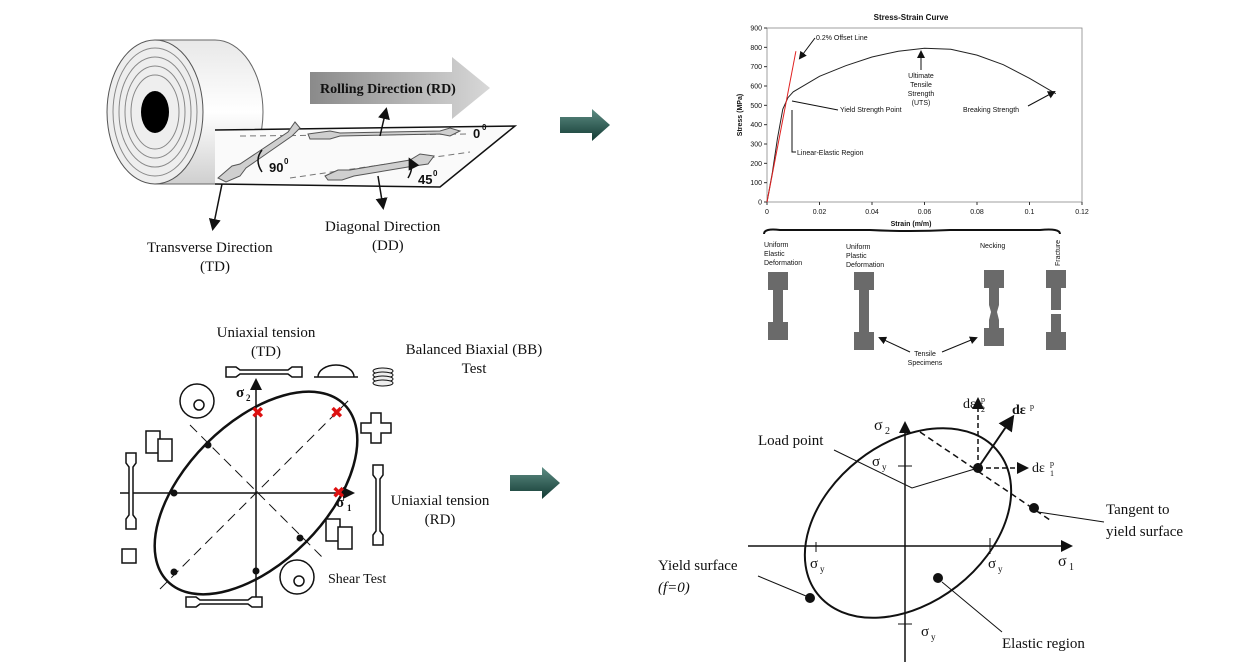  What do you see at coordinates (756, 29) in the screenshot?
I see `y-tick-label: 900` at bounding box center [756, 29].